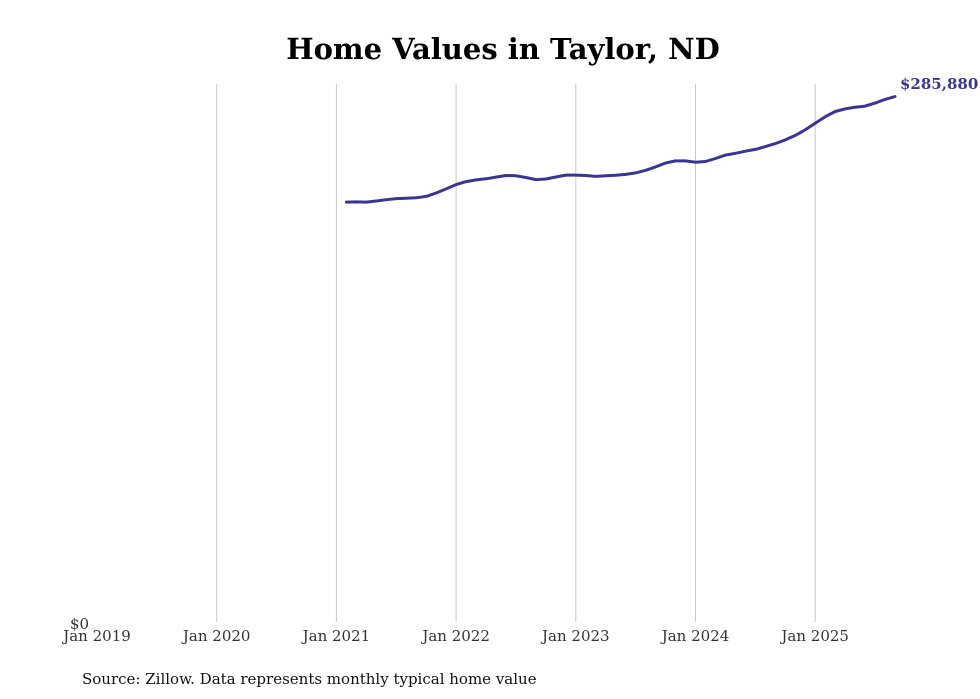 The image size is (980, 699). Describe the element at coordinates (814, 636) in the screenshot. I see `x-tick-label: Jan 2025` at that location.